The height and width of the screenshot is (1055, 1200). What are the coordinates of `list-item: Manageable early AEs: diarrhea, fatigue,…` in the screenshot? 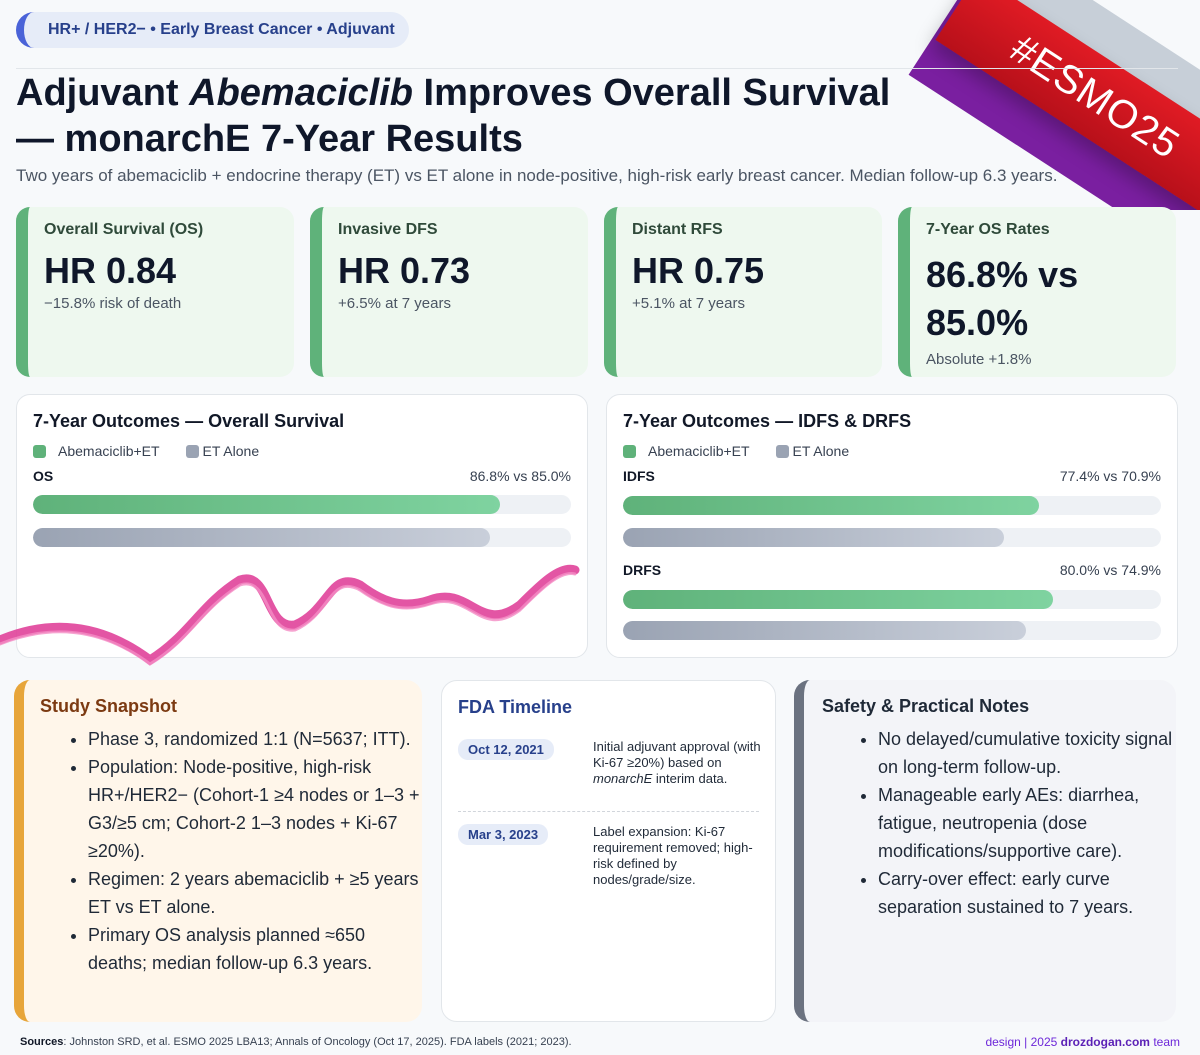 It's located at (1027, 823).